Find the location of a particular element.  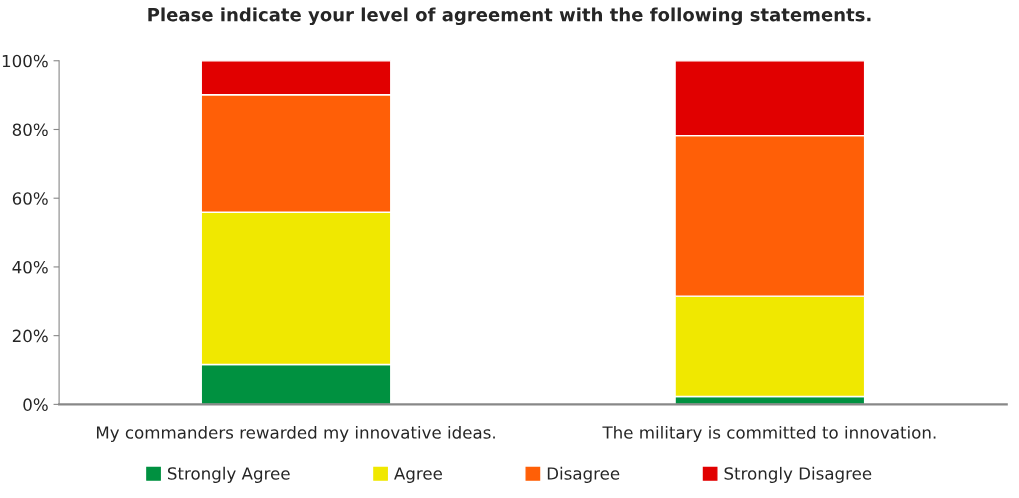

legend-label: Agree is located at coordinates (418, 475).